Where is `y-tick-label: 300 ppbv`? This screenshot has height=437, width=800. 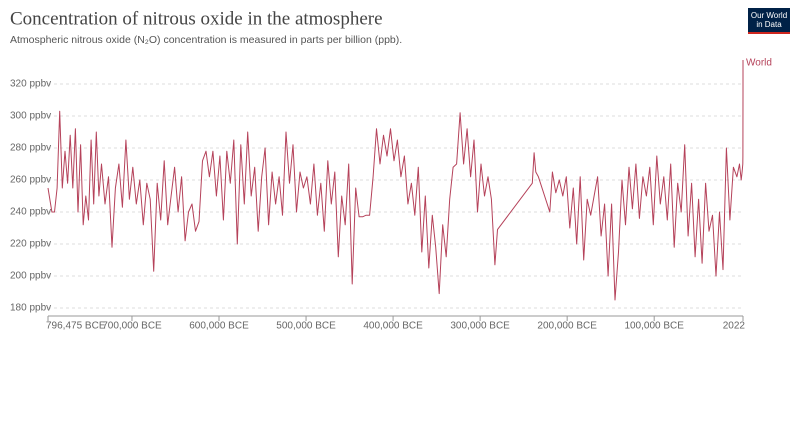 y-tick-label: 300 ppbv is located at coordinates (30, 116).